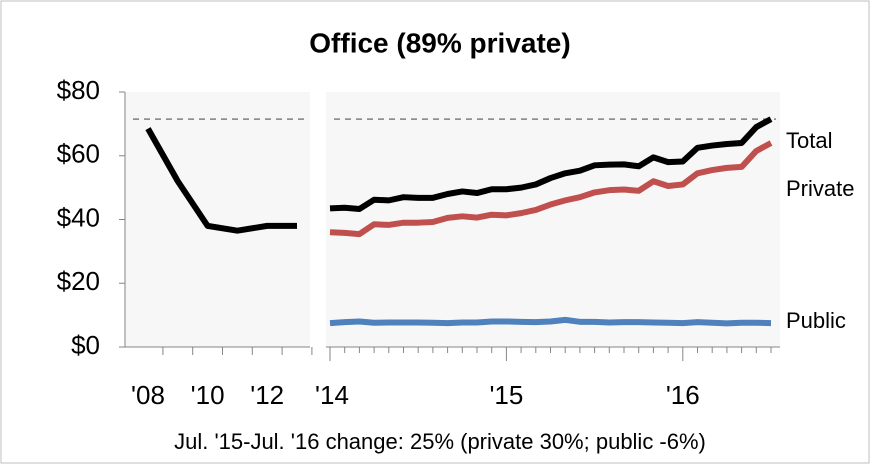  I want to click on x-tick-label: '08, so click(148, 395).